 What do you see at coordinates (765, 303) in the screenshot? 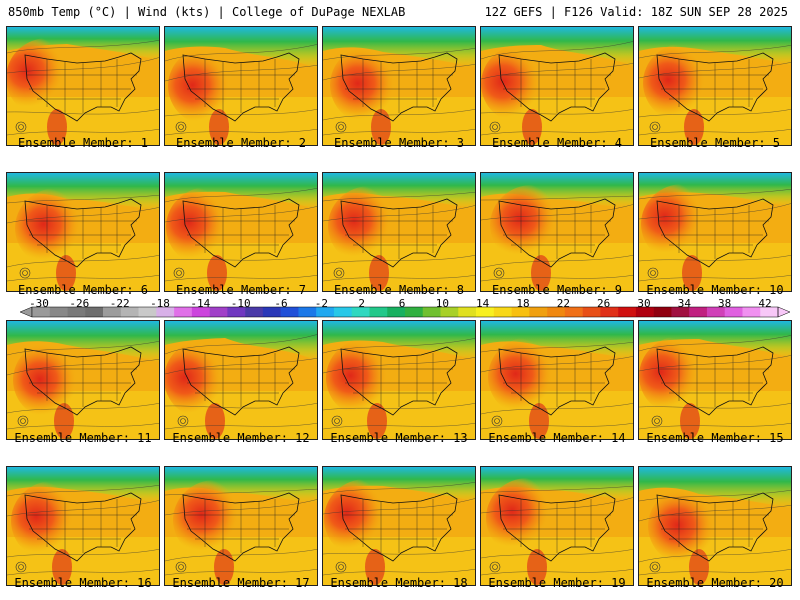
I see `colorbar-tick-label: 42` at bounding box center [765, 303].